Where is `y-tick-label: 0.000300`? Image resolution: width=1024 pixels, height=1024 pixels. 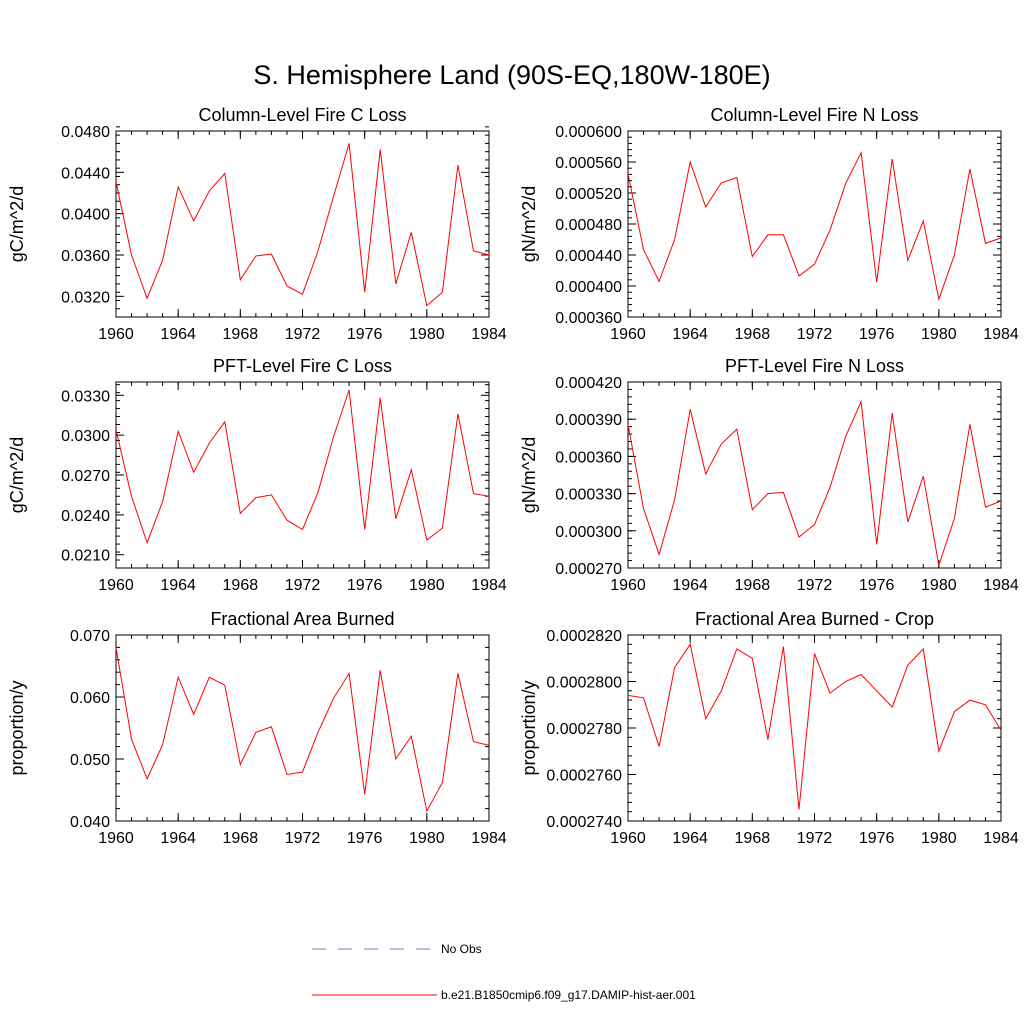
y-tick-label: 0.000300 is located at coordinates (588, 532).